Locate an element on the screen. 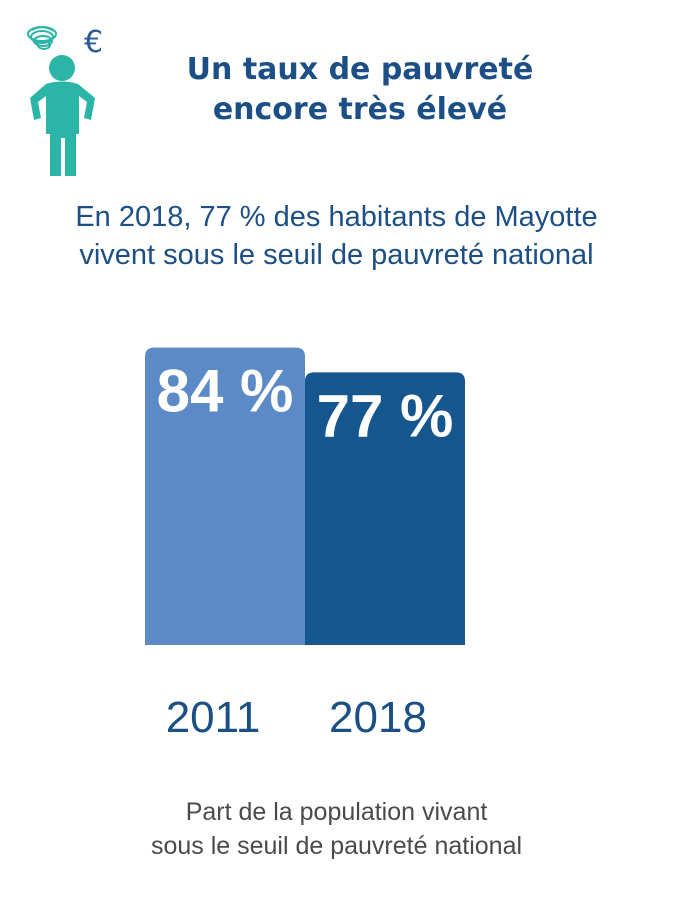  value-label-2018: 77 % is located at coordinates (385, 415).